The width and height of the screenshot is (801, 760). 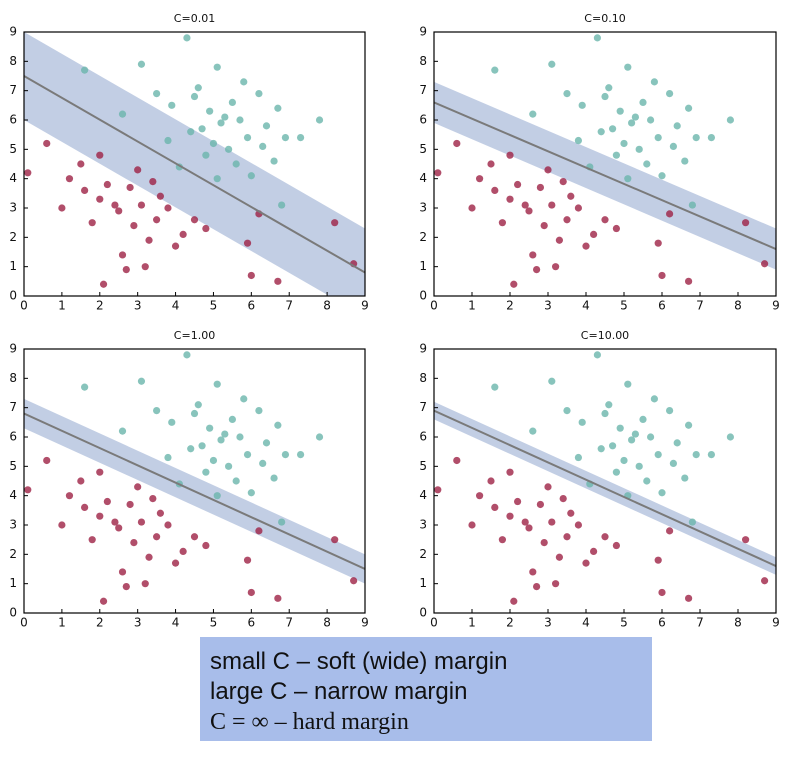 I want to click on y-tick-label: 6, so click(x=13, y=120).